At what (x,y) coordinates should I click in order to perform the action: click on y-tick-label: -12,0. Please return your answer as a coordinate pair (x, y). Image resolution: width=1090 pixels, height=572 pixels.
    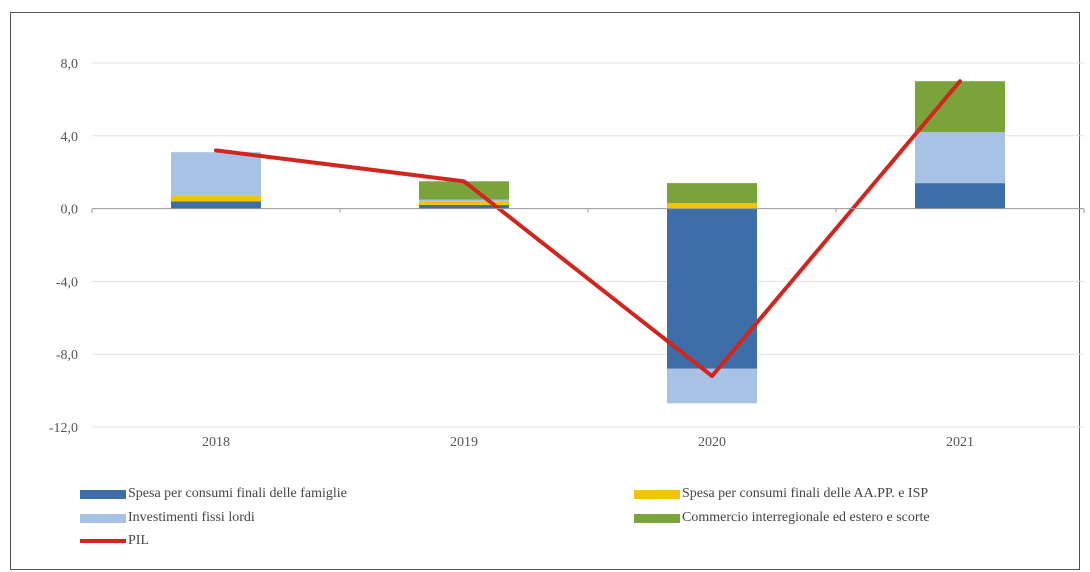
    Looking at the image, I should click on (63, 428).